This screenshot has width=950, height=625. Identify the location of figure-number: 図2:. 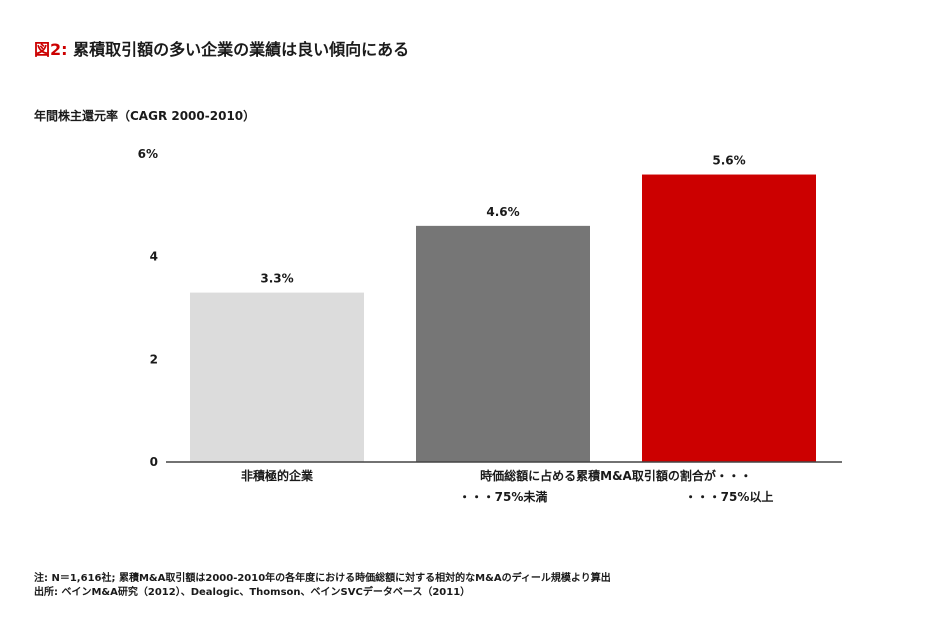
(51, 49).